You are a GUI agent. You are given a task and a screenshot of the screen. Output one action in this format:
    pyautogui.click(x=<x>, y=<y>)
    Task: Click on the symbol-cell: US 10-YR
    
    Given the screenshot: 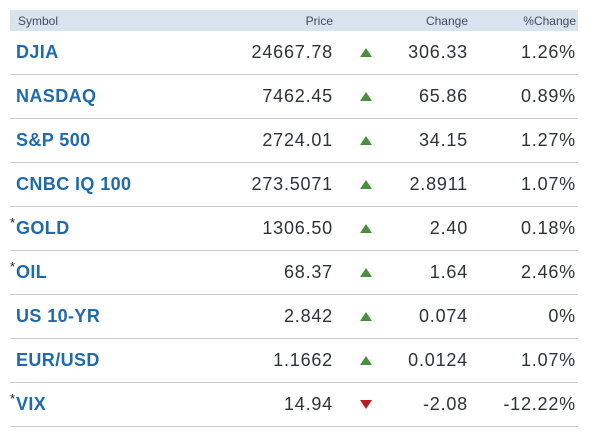 What is the action you would take?
    pyautogui.click(x=114, y=316)
    